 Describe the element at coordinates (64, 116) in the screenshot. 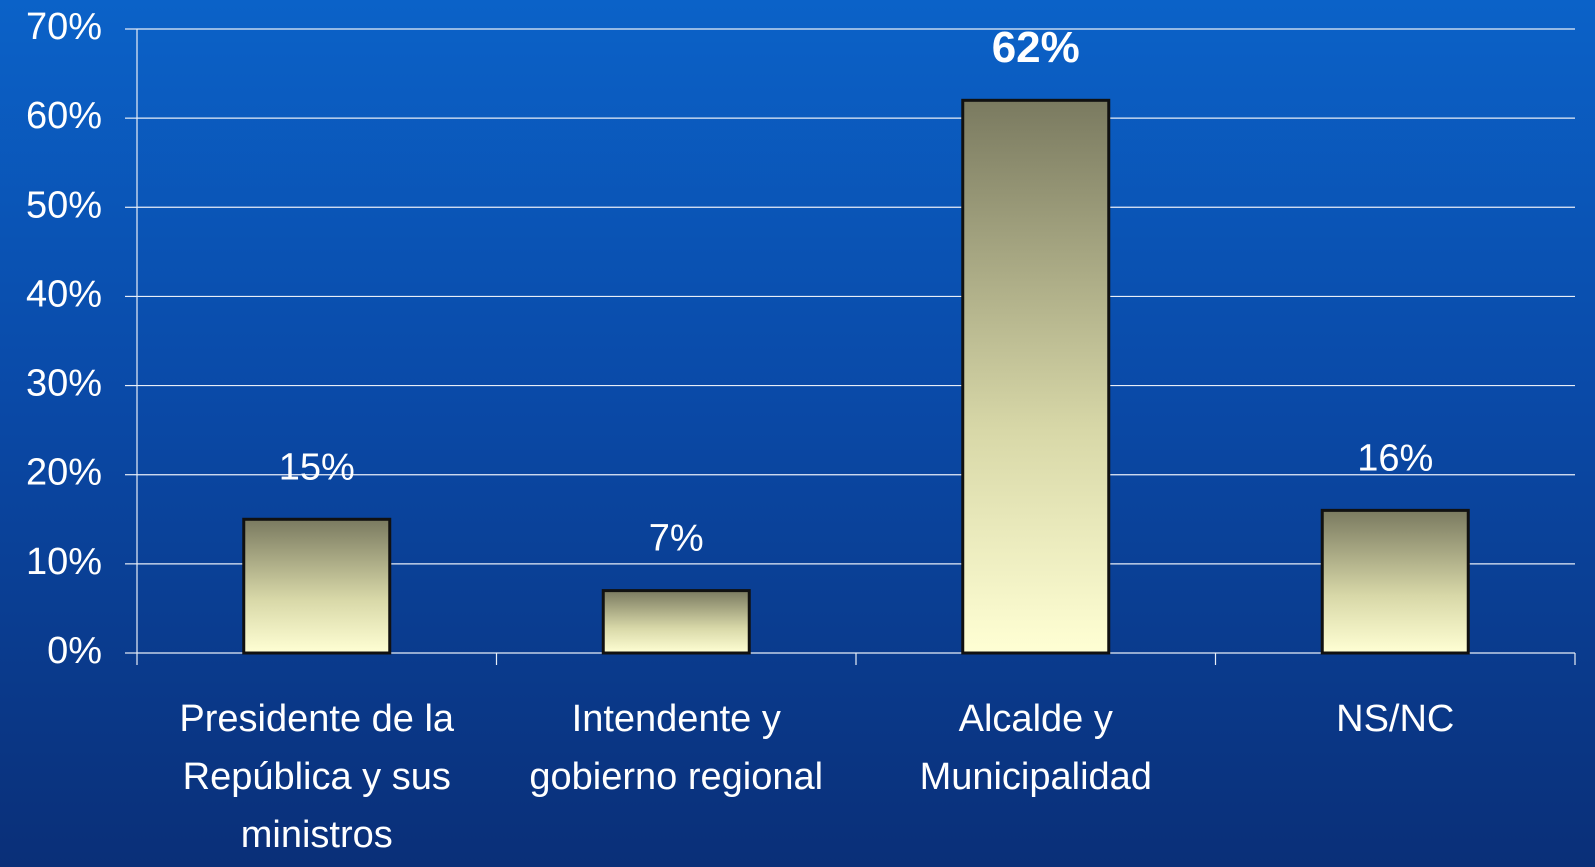

I see `y-tick-label: 60%` at that location.